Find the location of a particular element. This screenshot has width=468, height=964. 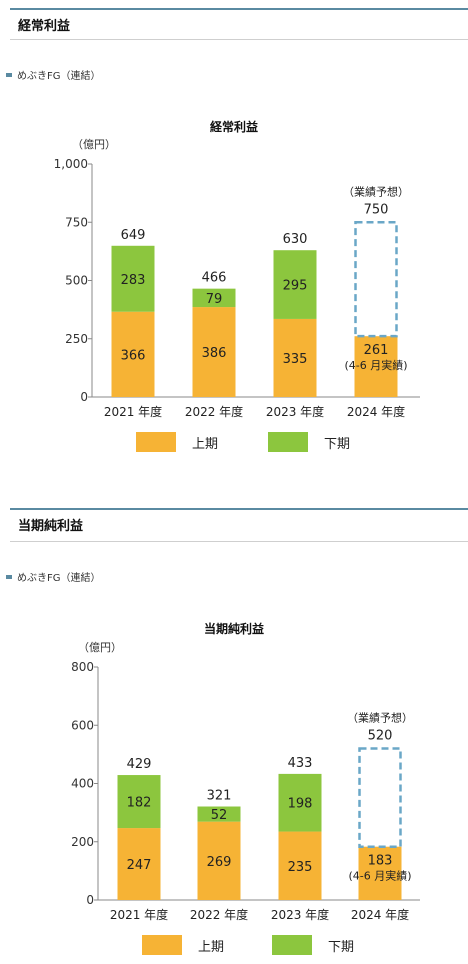

y-tick-label: 1,000 is located at coordinates (71, 164).